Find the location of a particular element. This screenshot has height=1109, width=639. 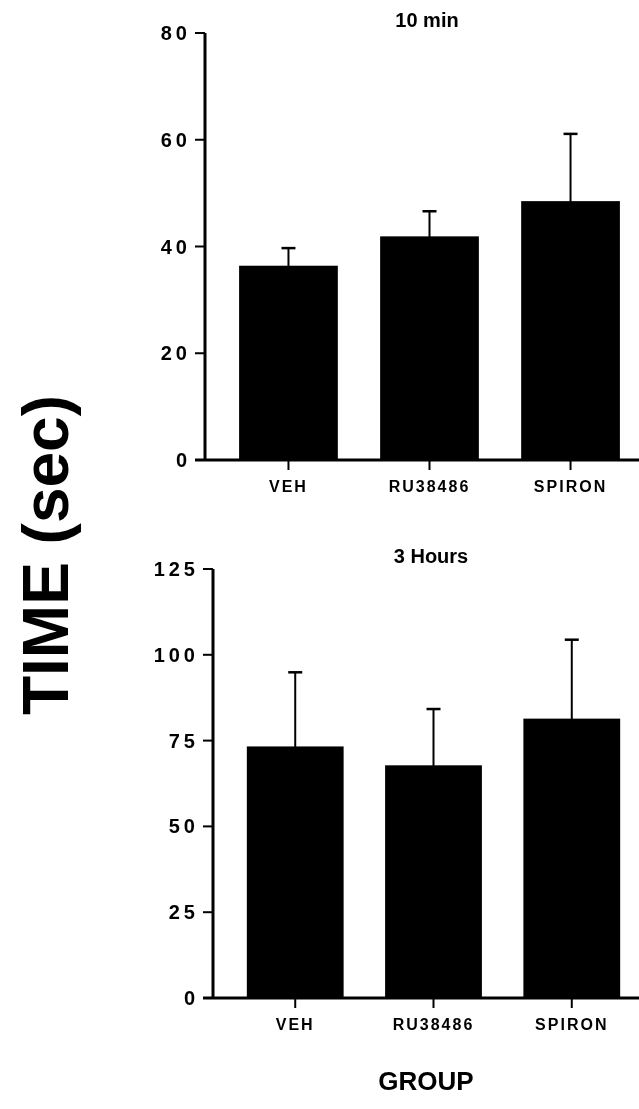

chart-title: 10 min is located at coordinates (427, 20).